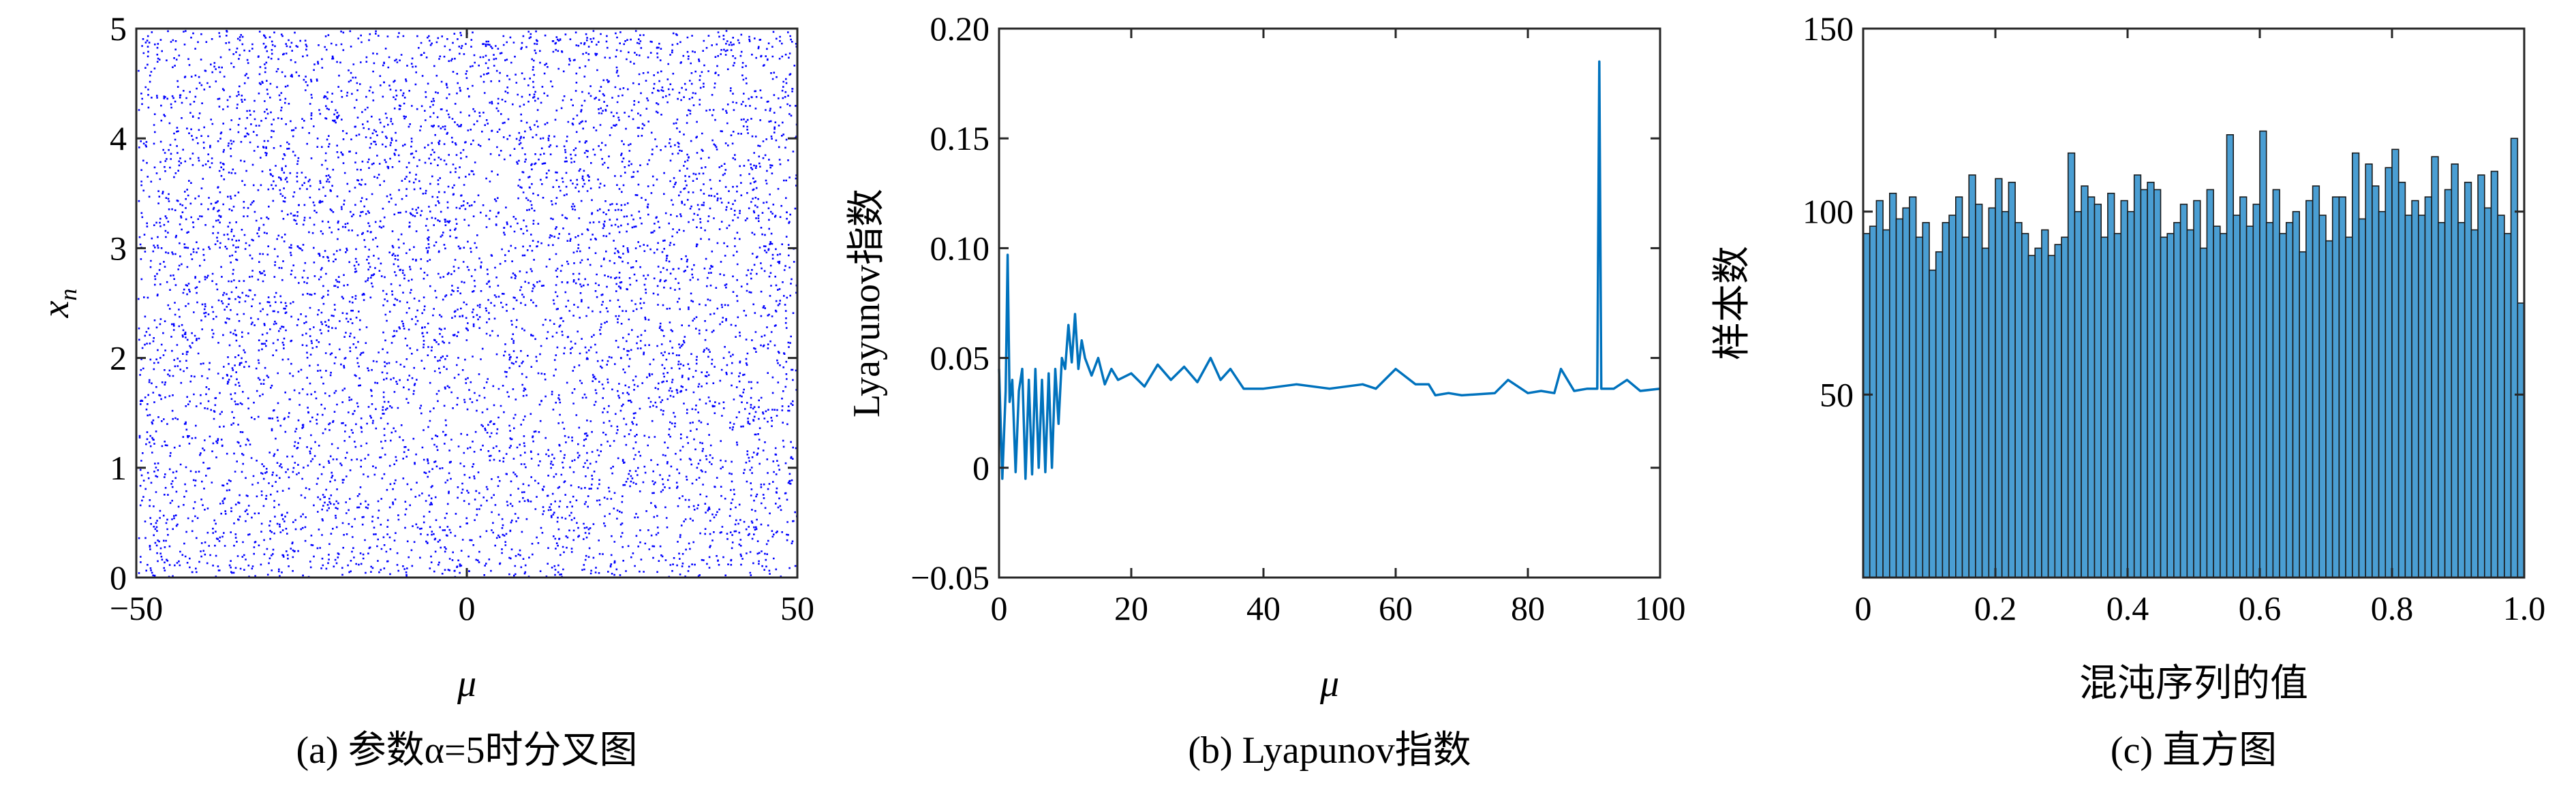  I want to click on panel-b-x-tick-label: 60, so click(1396, 608).